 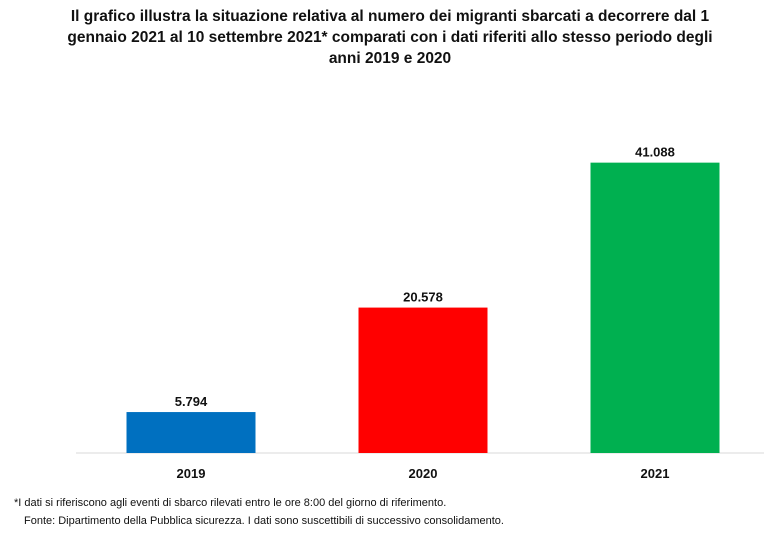 What do you see at coordinates (423, 297) in the screenshot?
I see `data-label-2020: 20.578` at bounding box center [423, 297].